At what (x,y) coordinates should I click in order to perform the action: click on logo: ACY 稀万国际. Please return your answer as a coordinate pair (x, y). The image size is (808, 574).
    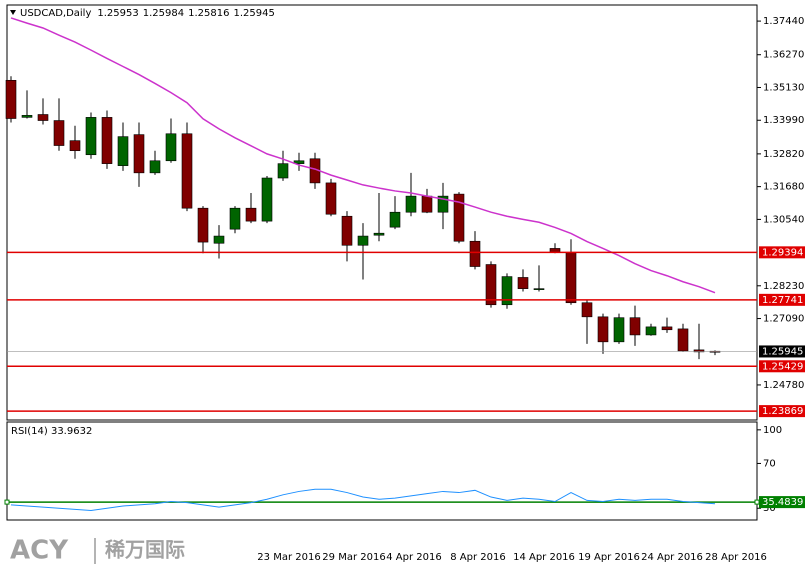
    Looking at the image, I should click on (97, 551).